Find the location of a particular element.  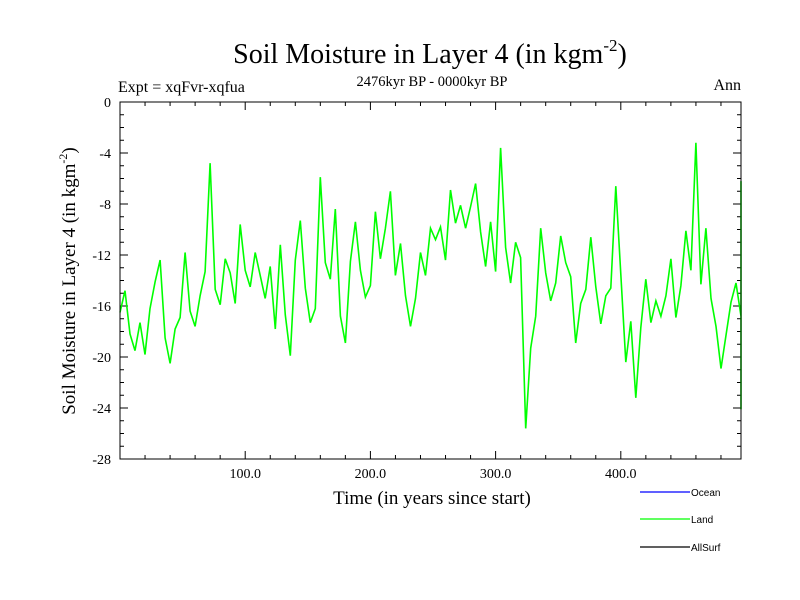

y-axis-label: Soil Moisture in Layer 4 (in kgm-2) is located at coordinates (68, 281).